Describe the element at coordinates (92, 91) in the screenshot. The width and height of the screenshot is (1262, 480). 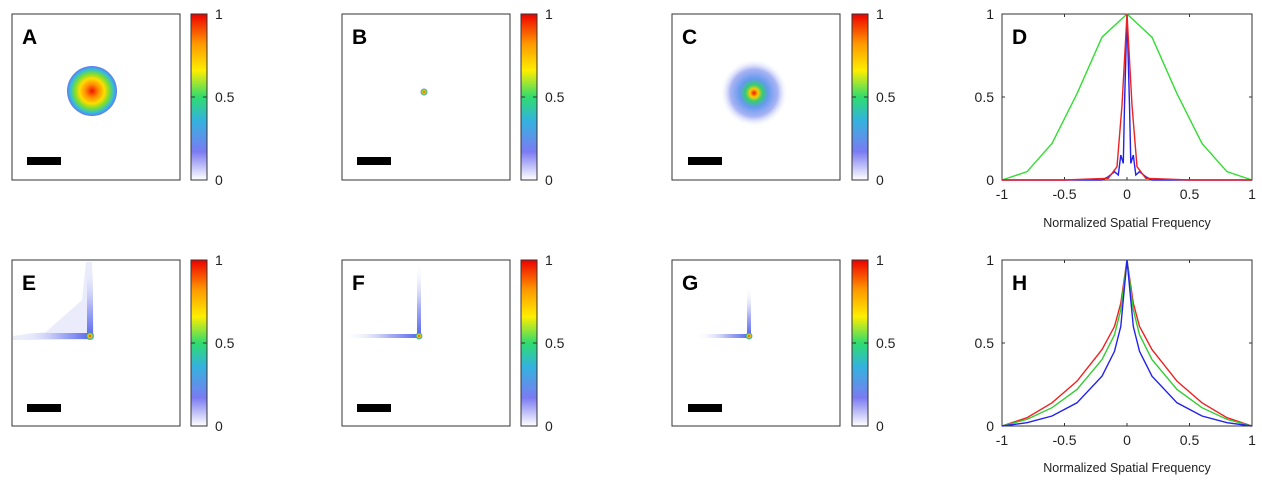
I see `psf-disk` at that location.